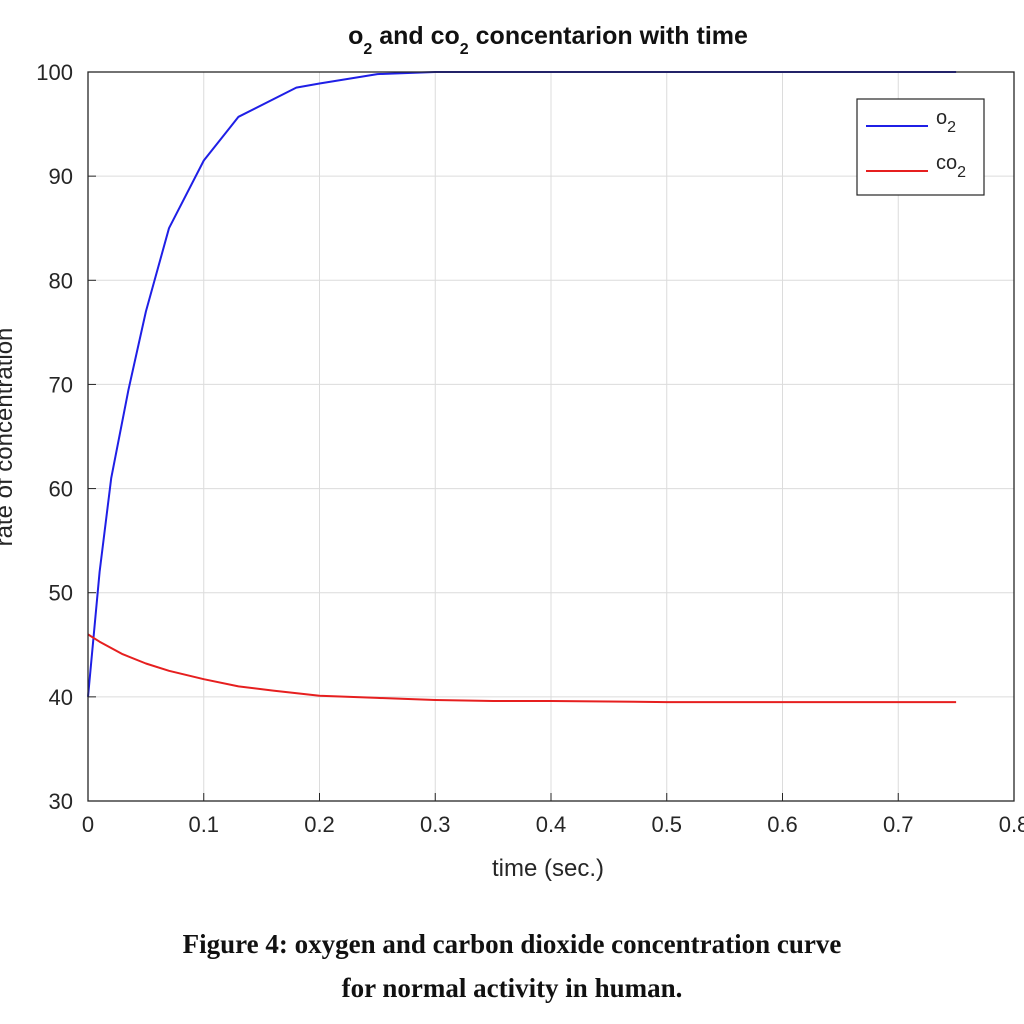 The width and height of the screenshot is (1024, 1024). I want to click on legend: o2 co2, so click(920, 147).